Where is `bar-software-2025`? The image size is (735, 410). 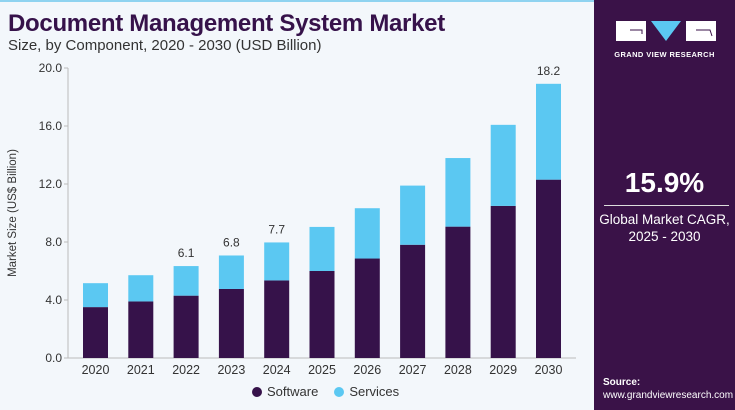 bar-software-2025 is located at coordinates (322, 314).